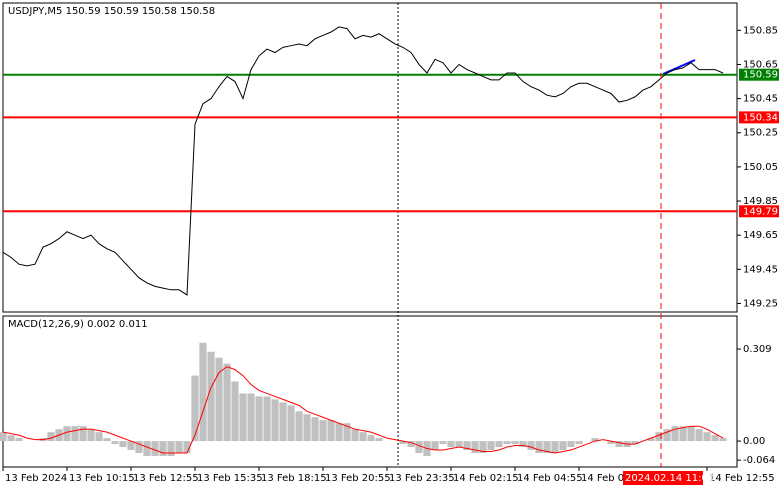 The image size is (781, 489). Describe the element at coordinates (606, 478) in the screenshot. I see `x-tick-label: 14 Feb 07` at that location.